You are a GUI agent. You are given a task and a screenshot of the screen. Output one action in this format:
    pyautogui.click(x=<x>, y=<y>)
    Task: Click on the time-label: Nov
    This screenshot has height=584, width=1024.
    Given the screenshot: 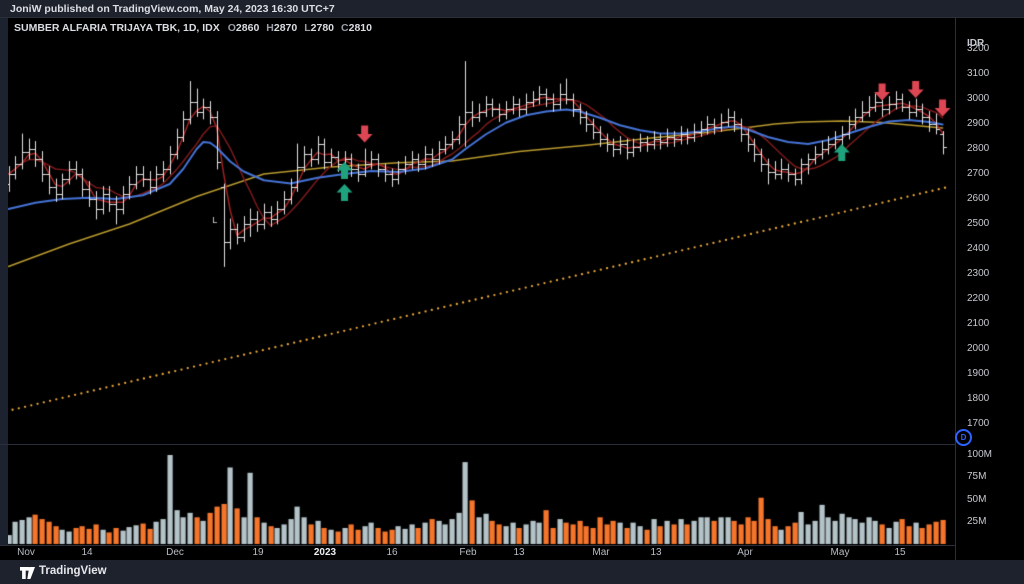 What is the action you would take?
    pyautogui.click(x=26, y=552)
    